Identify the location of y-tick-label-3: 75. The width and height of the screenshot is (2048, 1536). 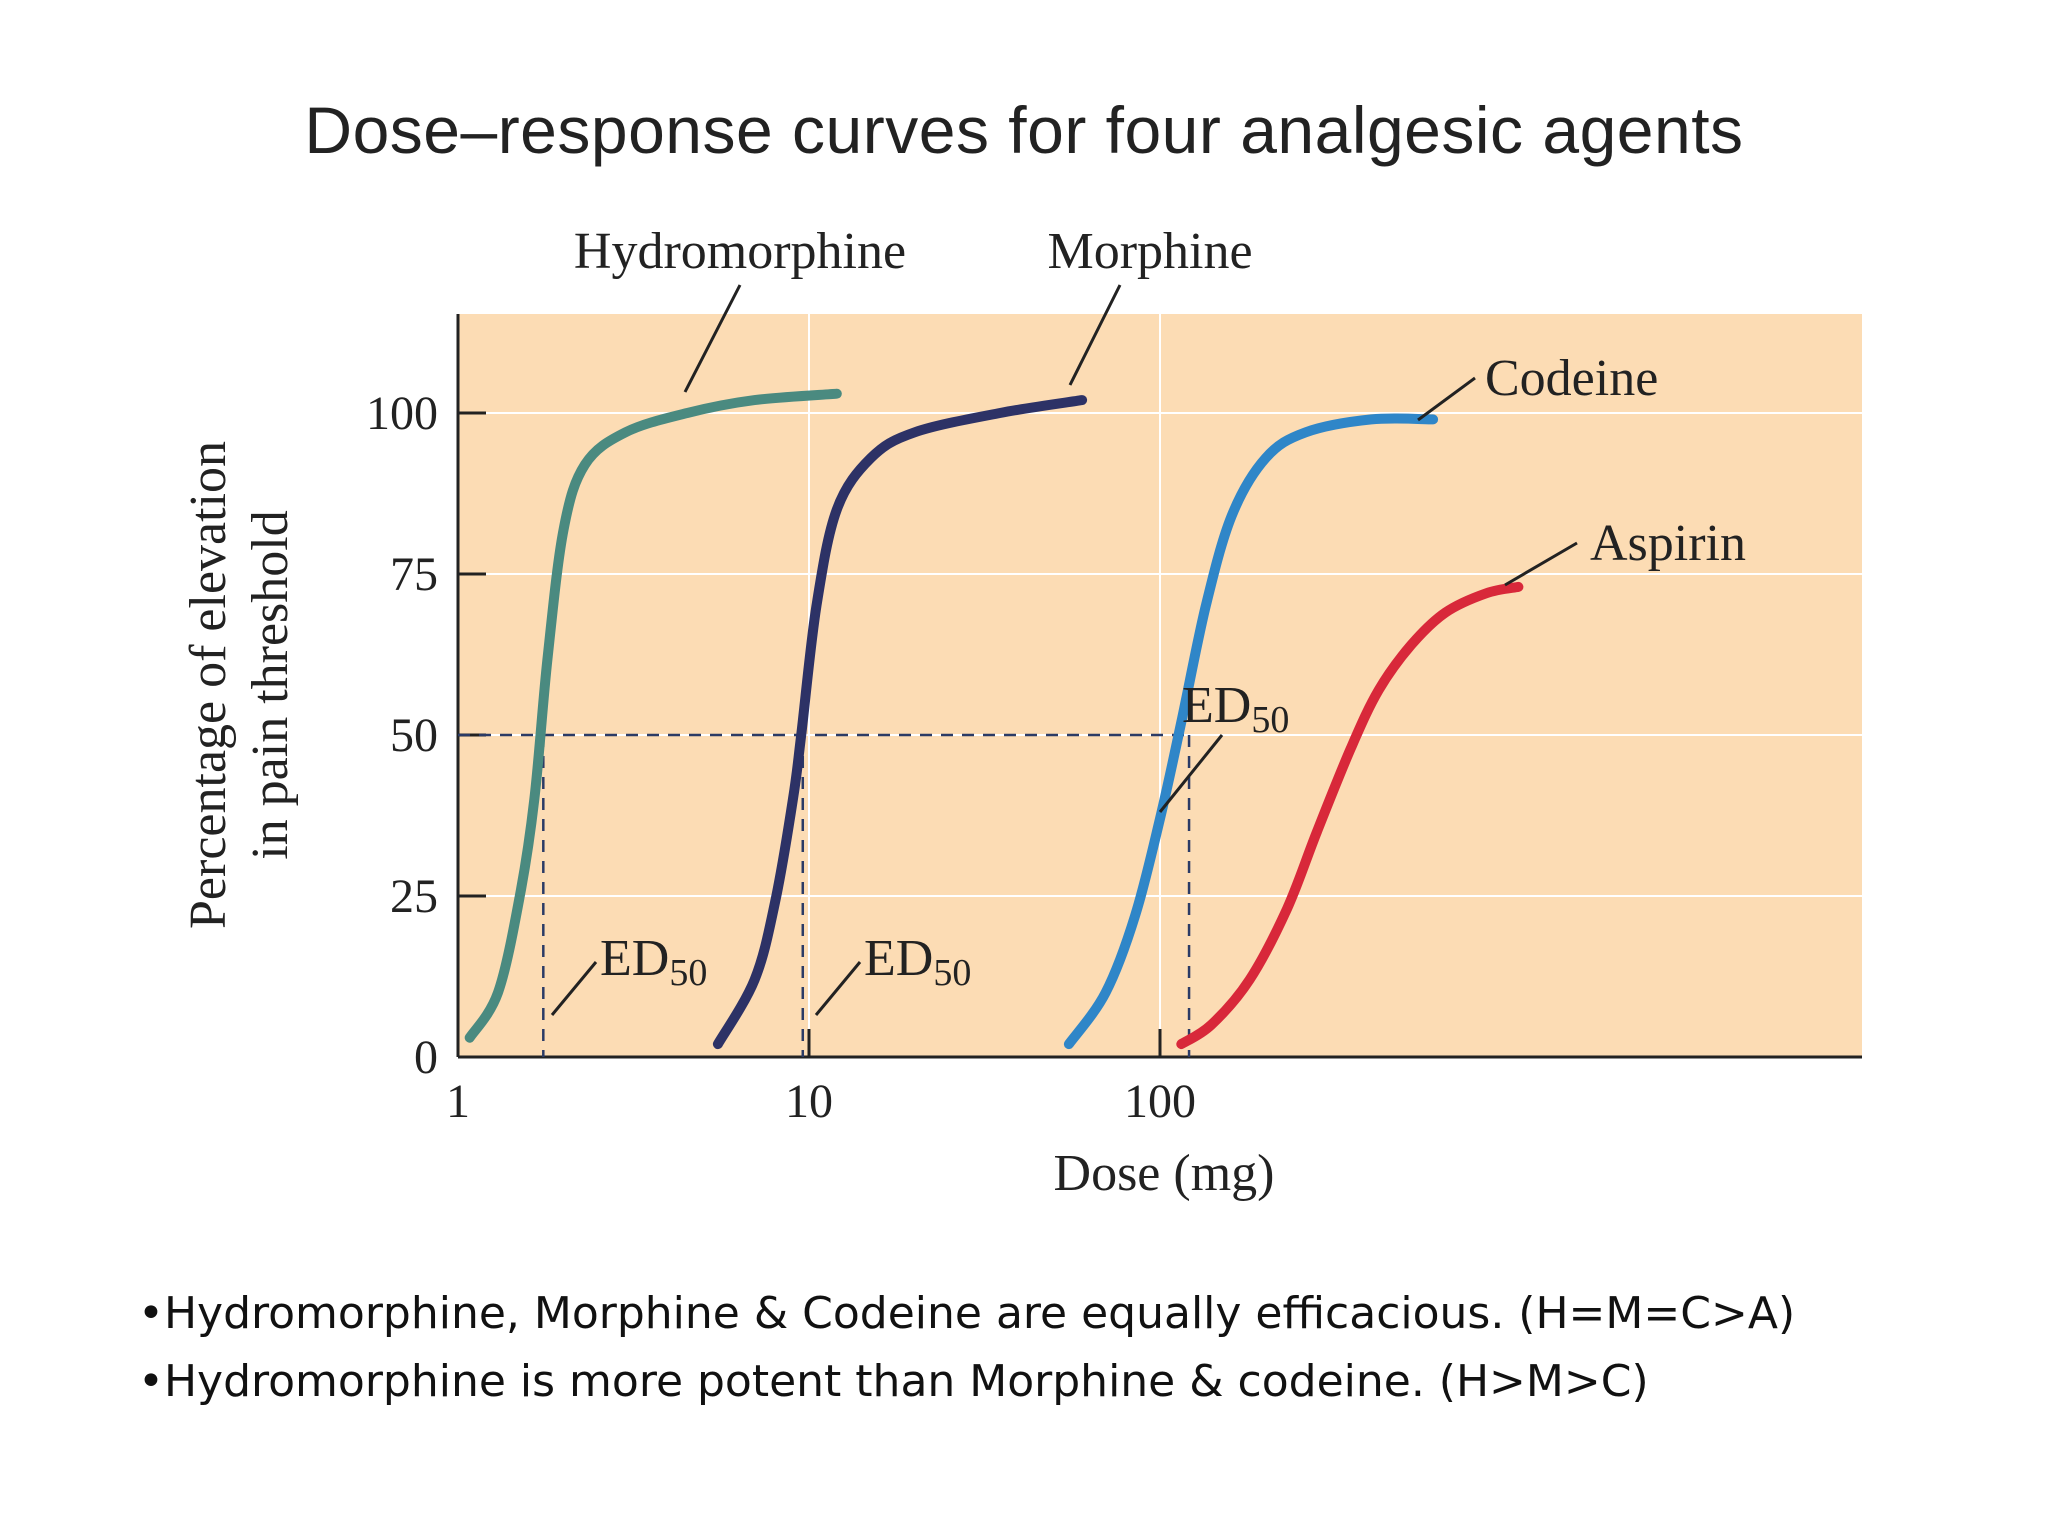
(414, 574).